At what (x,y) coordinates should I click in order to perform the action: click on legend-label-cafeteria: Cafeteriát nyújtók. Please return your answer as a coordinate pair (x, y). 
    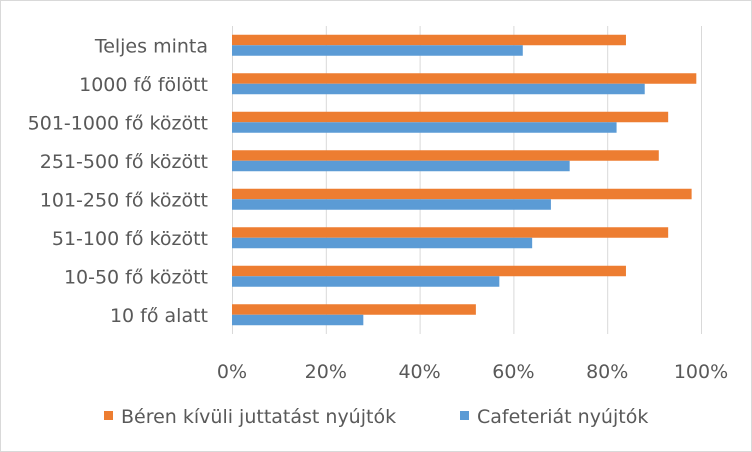
    Looking at the image, I should click on (562, 417).